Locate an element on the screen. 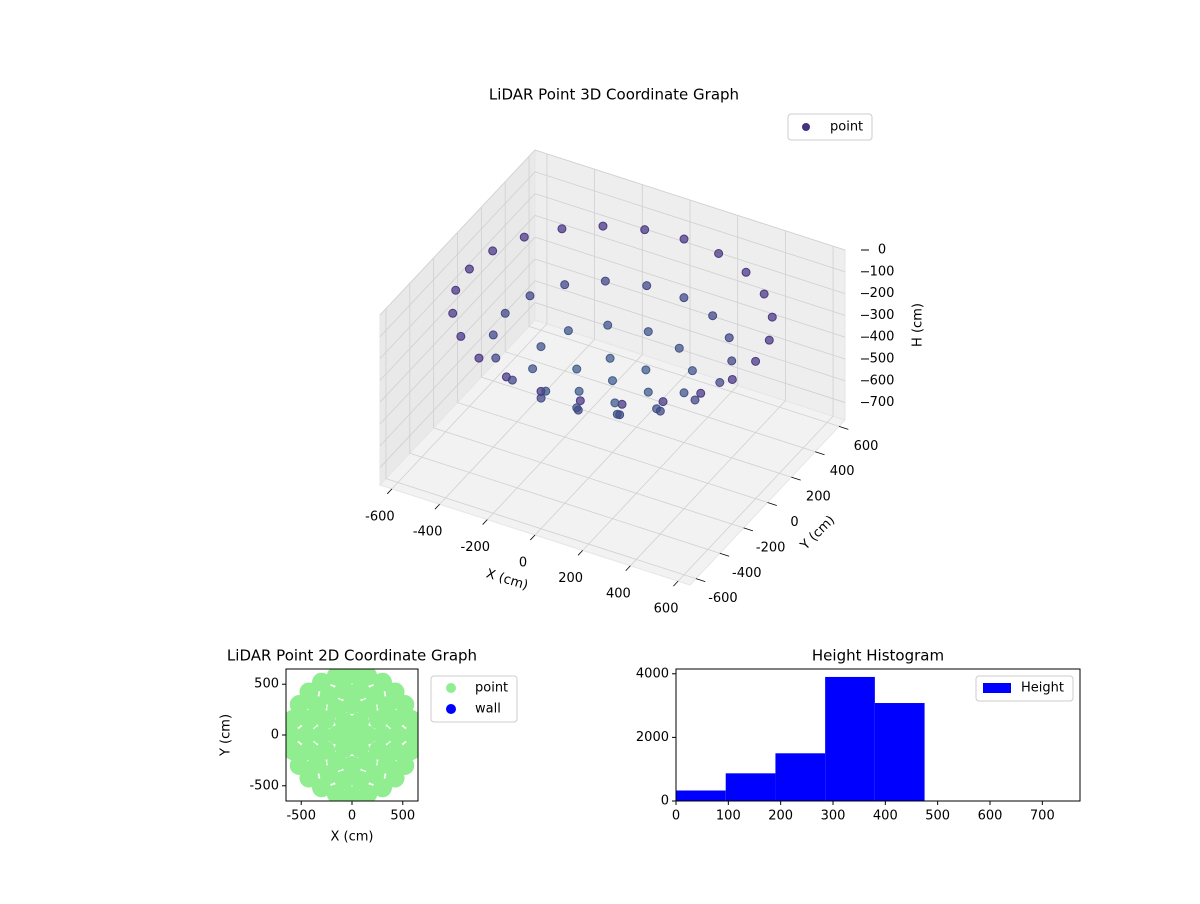 The width and height of the screenshot is (1200, 904). plot-area is located at coordinates (352, 735).